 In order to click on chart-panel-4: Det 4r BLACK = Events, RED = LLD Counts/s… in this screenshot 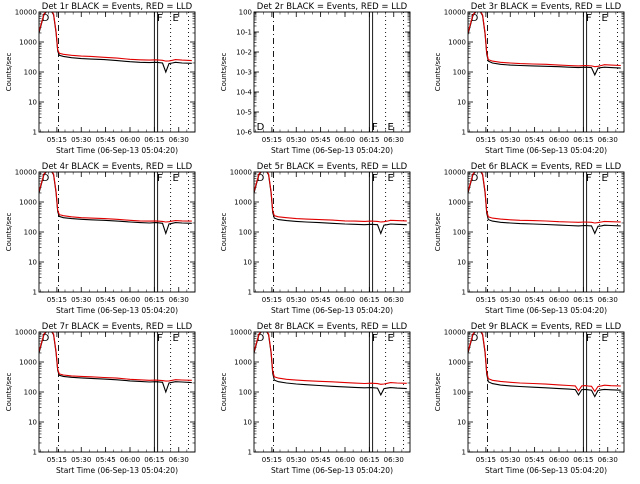, I will do `click(100, 238)`.